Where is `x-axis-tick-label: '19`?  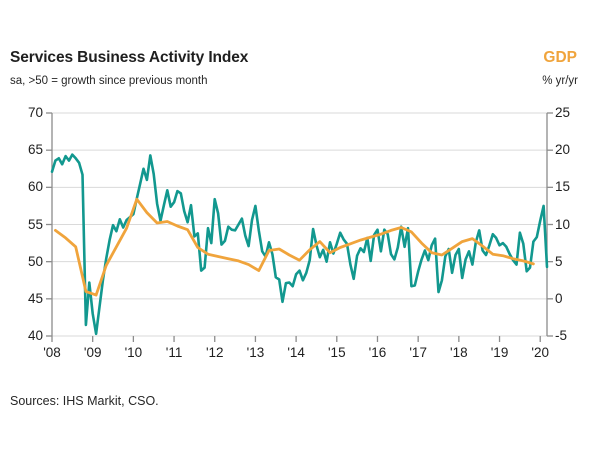
x-axis-tick-label: '19 is located at coordinates (499, 352).